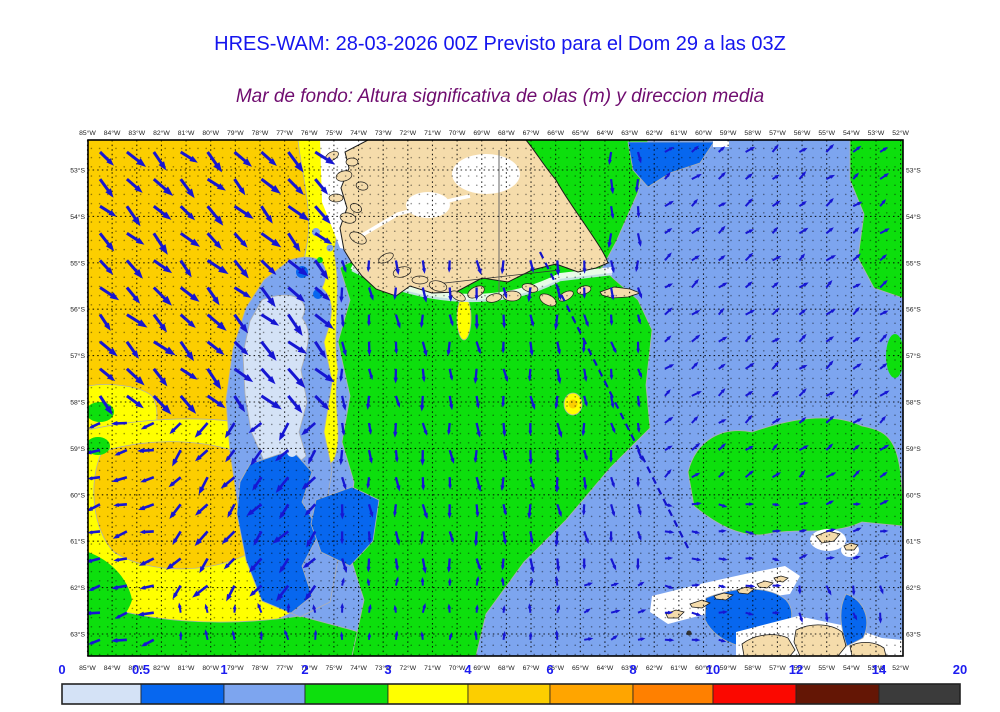 The image size is (1000, 712). I want to click on lon-label-bottom: 71°W, so click(432, 668).